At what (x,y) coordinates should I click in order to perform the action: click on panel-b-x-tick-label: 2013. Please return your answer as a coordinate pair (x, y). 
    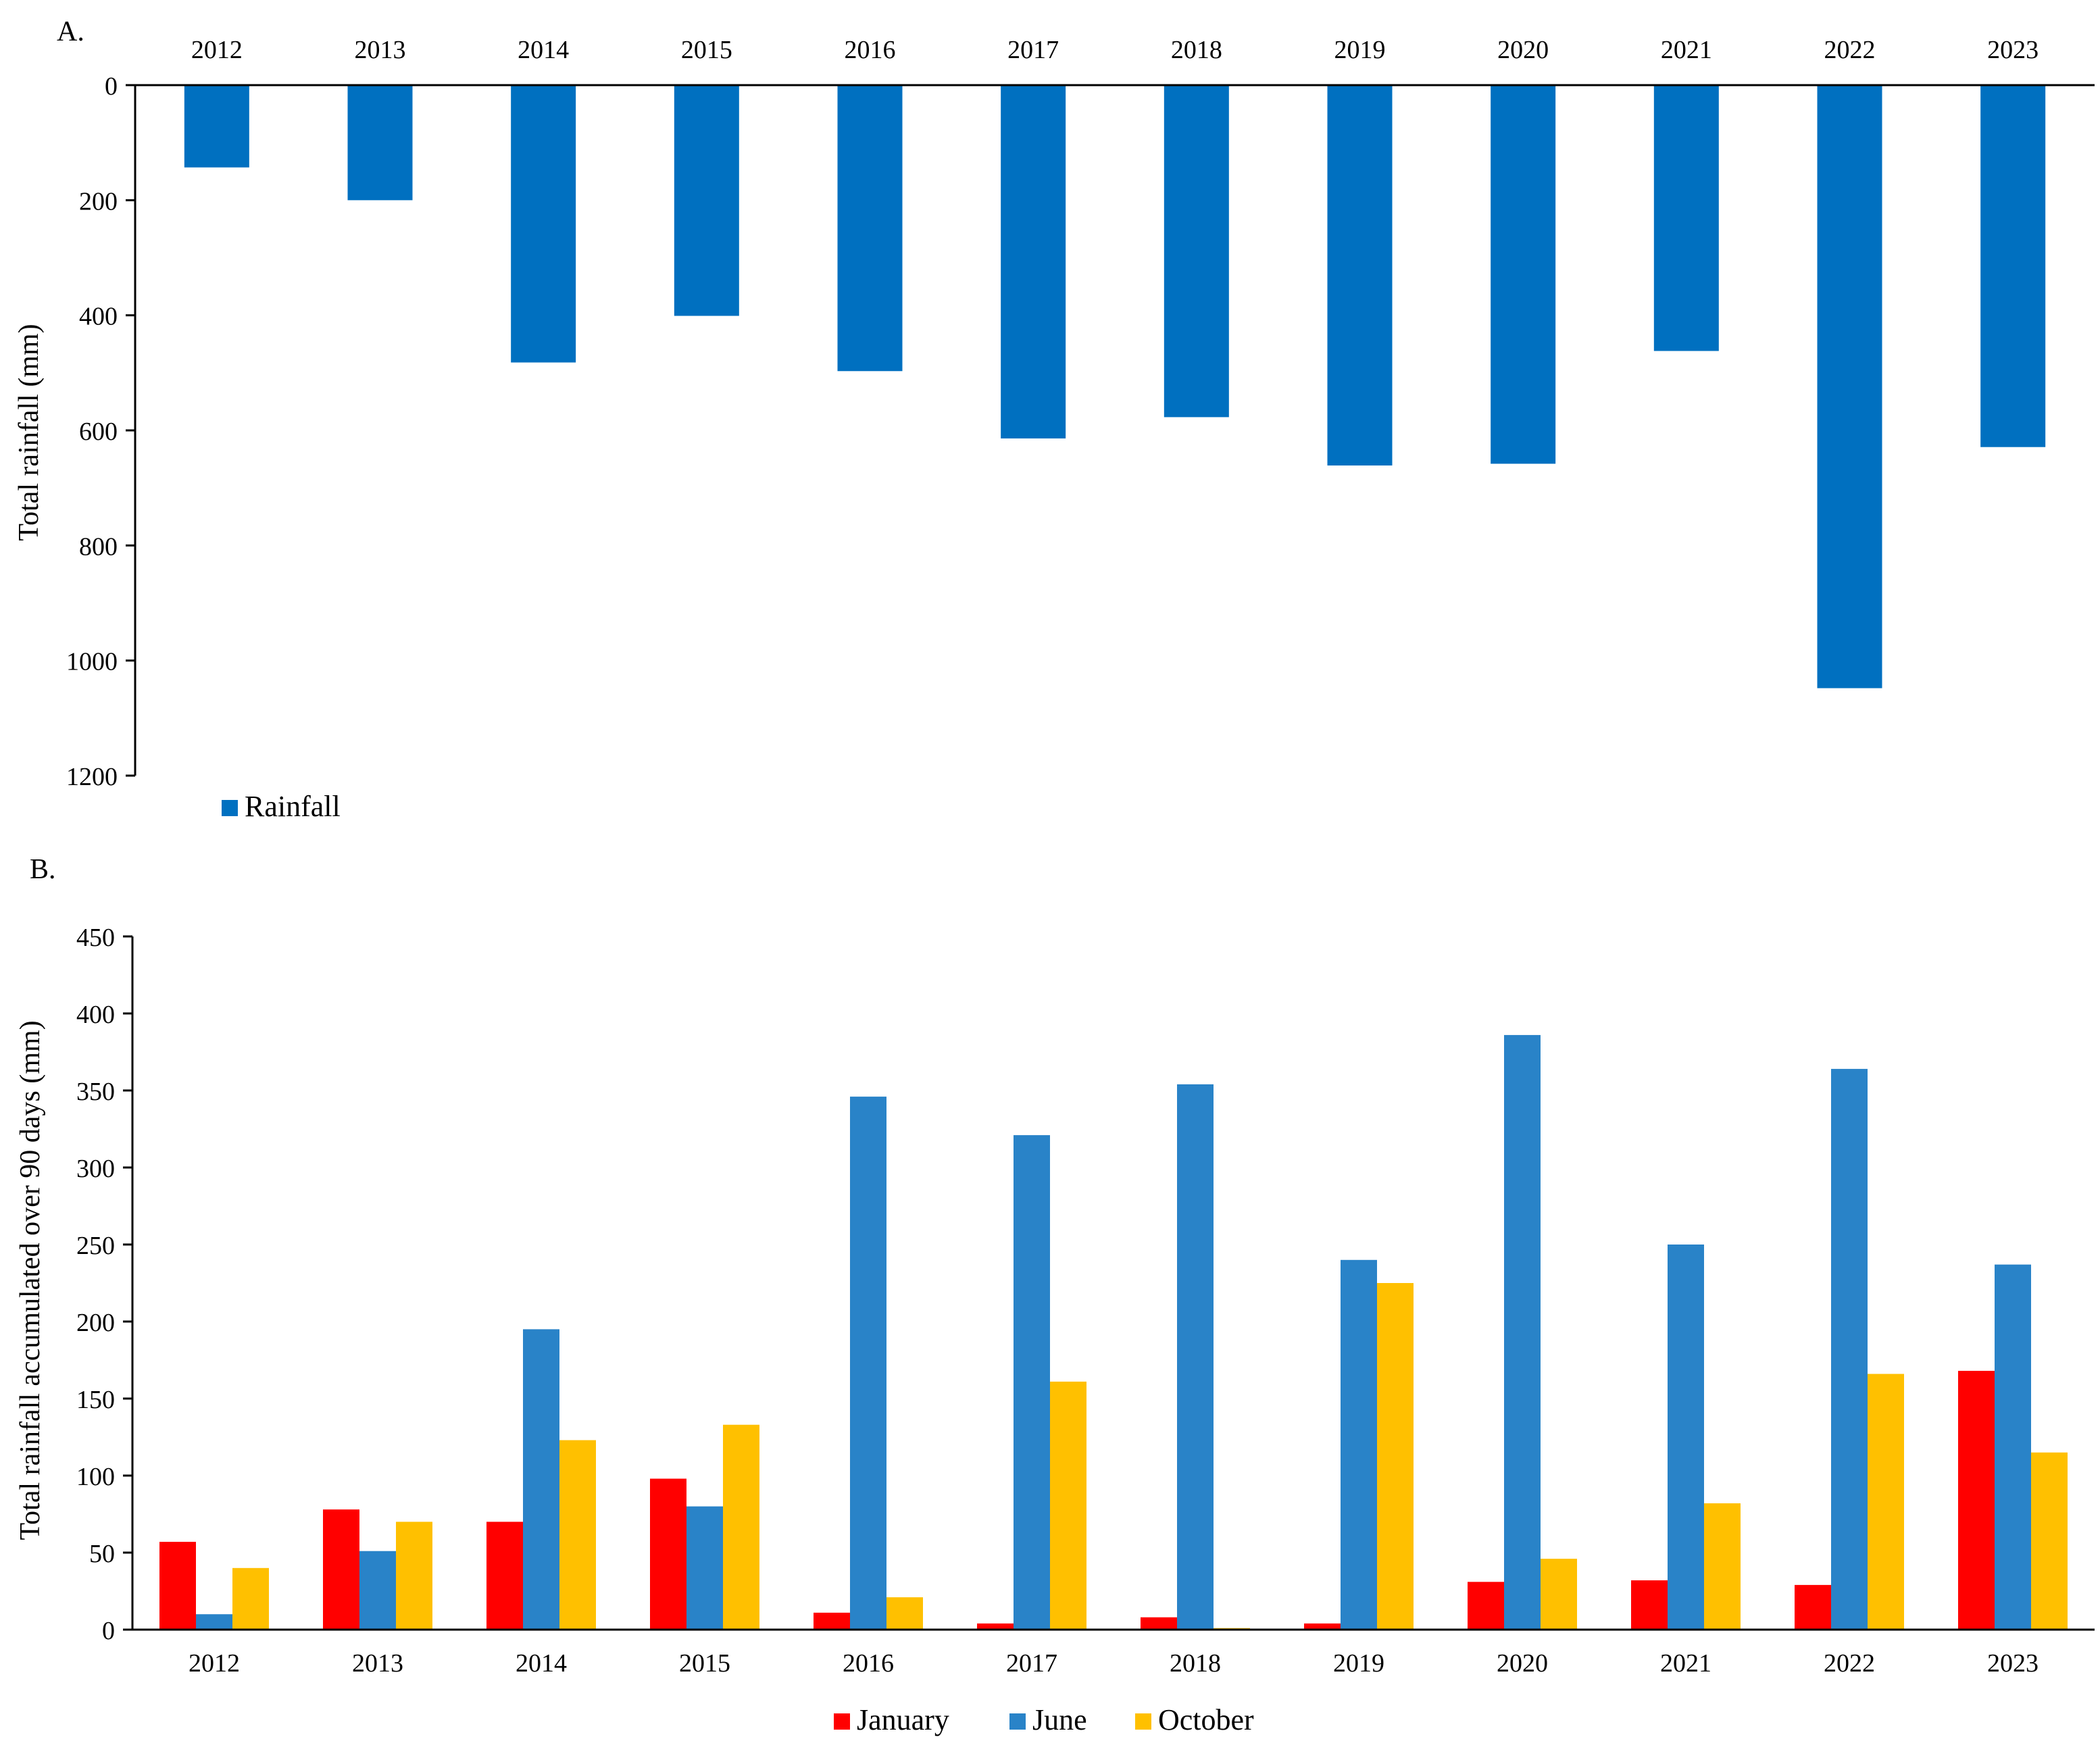
    Looking at the image, I should click on (377, 1663).